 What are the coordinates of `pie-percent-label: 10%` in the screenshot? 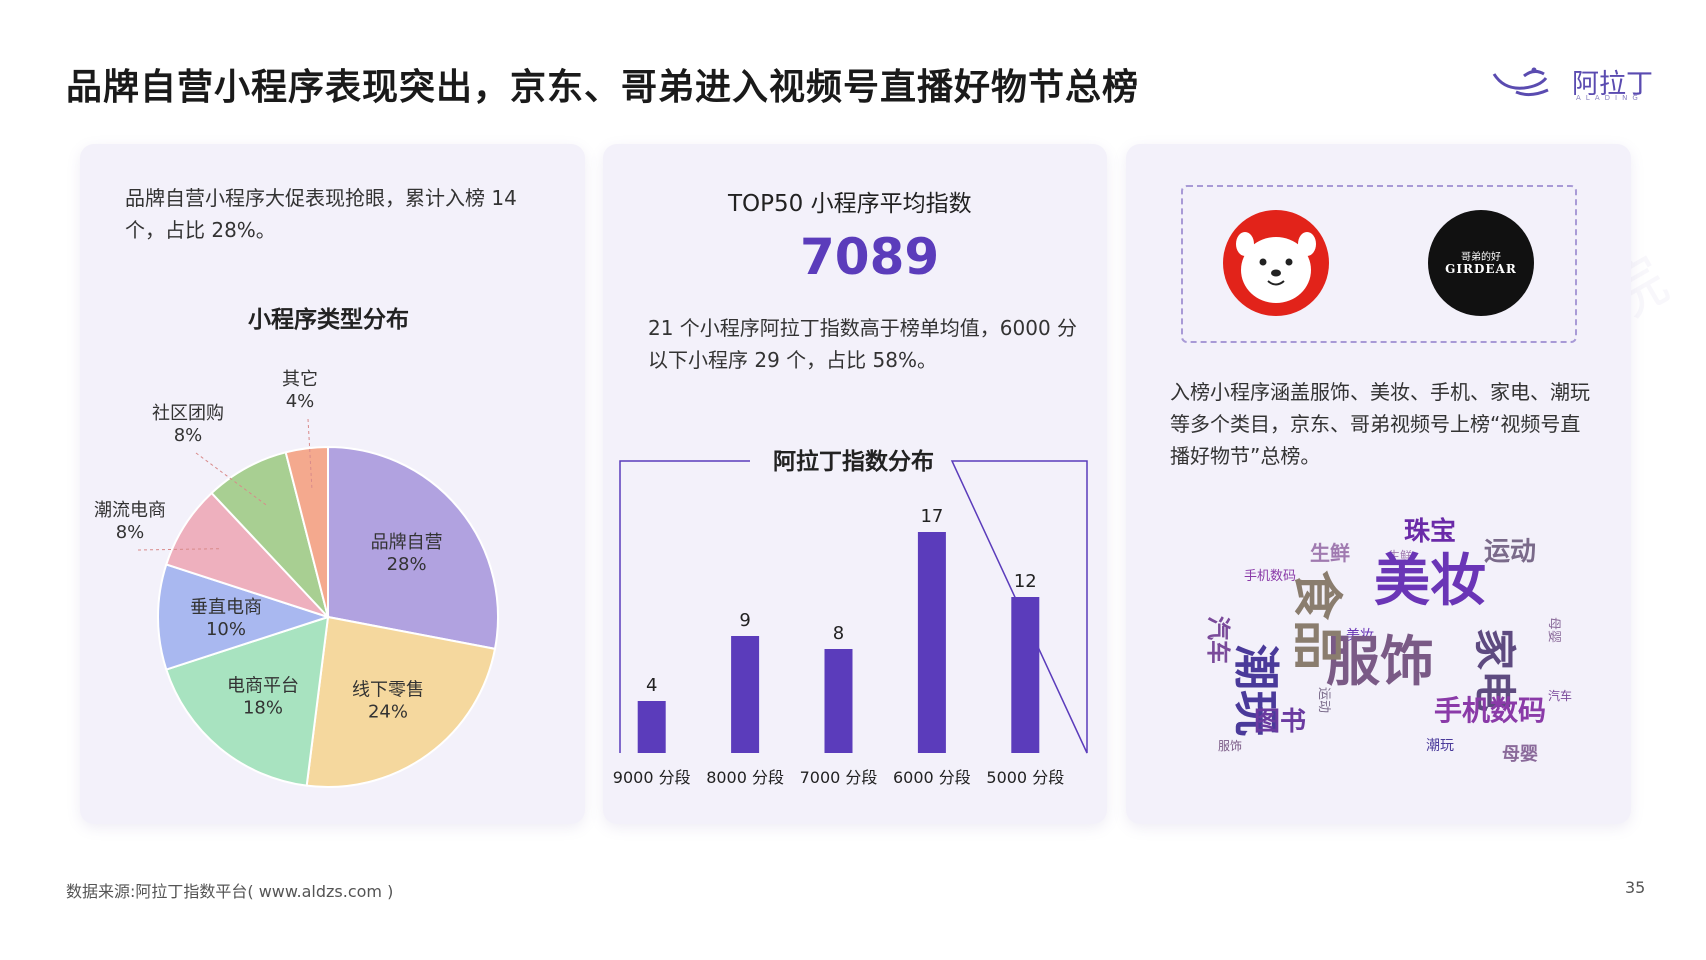 It's located at (226, 629).